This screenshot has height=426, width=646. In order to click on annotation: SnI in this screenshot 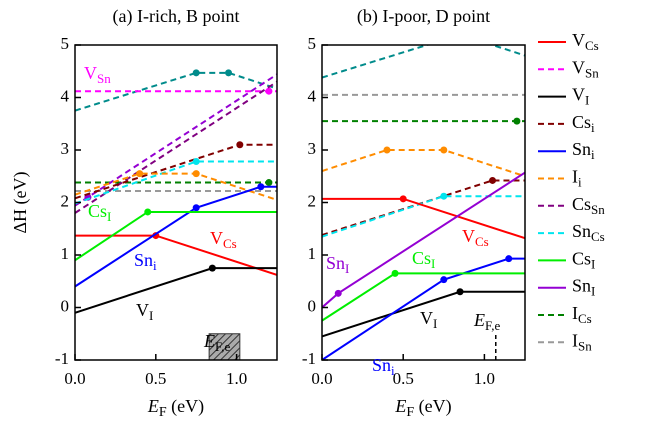, I will do `click(337, 264)`.